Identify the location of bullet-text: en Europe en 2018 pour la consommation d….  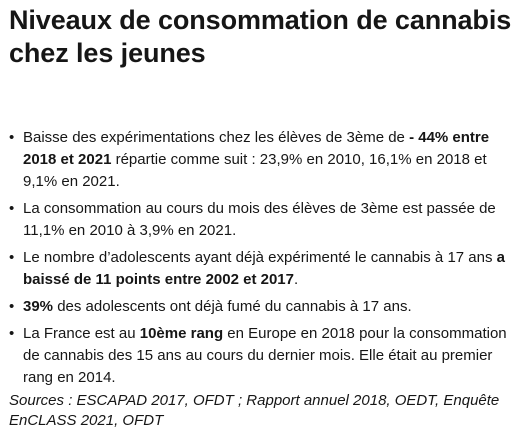
(265, 355).